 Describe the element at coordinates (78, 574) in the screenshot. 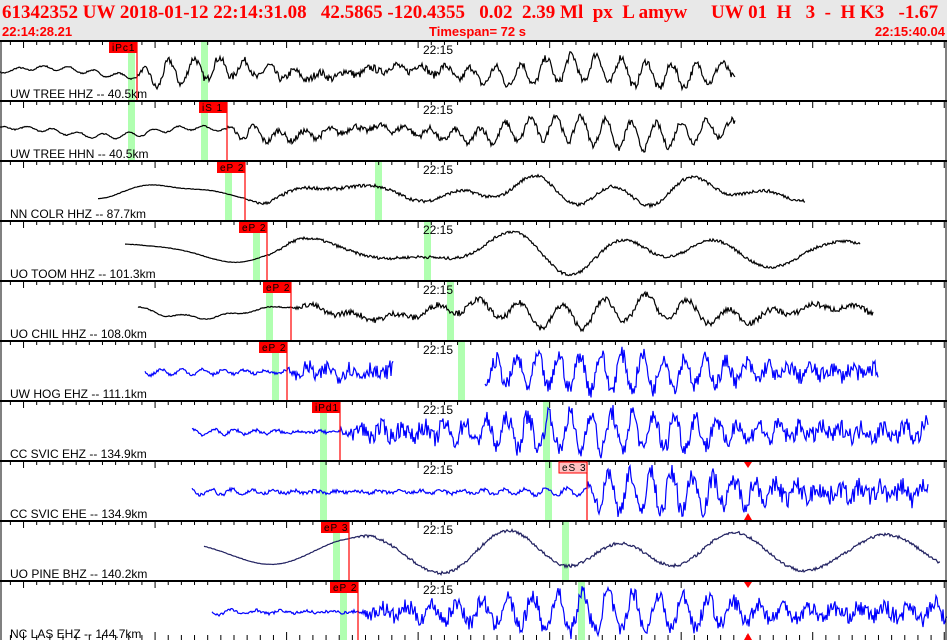

I see `channel-label: UO PINE BHZ -- 140.2km` at that location.